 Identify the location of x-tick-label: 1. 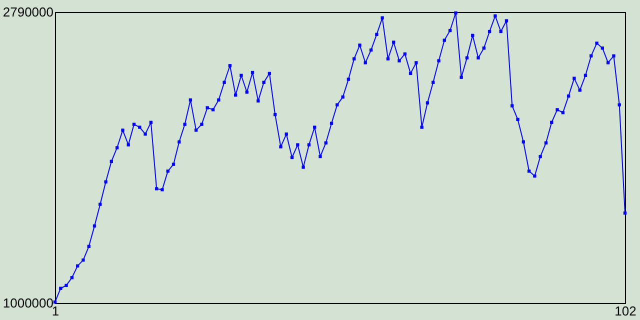
(56, 311).